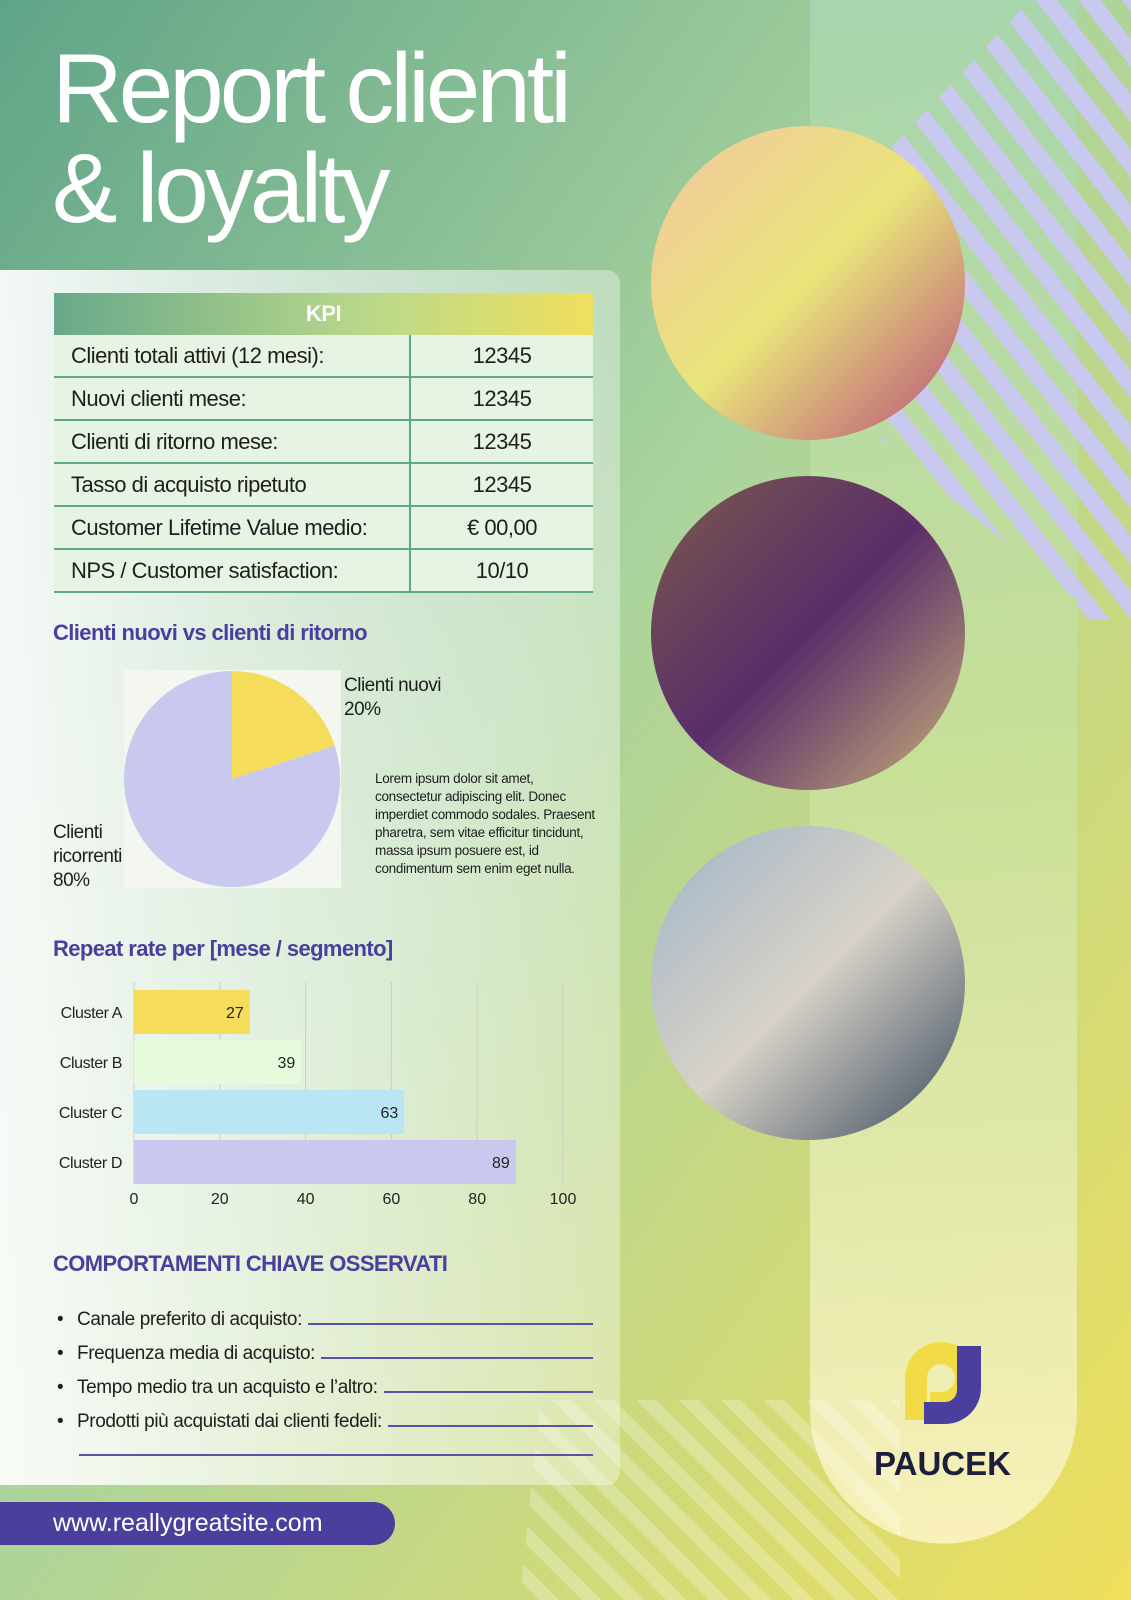 Image resolution: width=1131 pixels, height=1600 pixels. I want to click on behavior-item: • Tempo medio tra un acquisto e l’altro:, so click(325, 1382).